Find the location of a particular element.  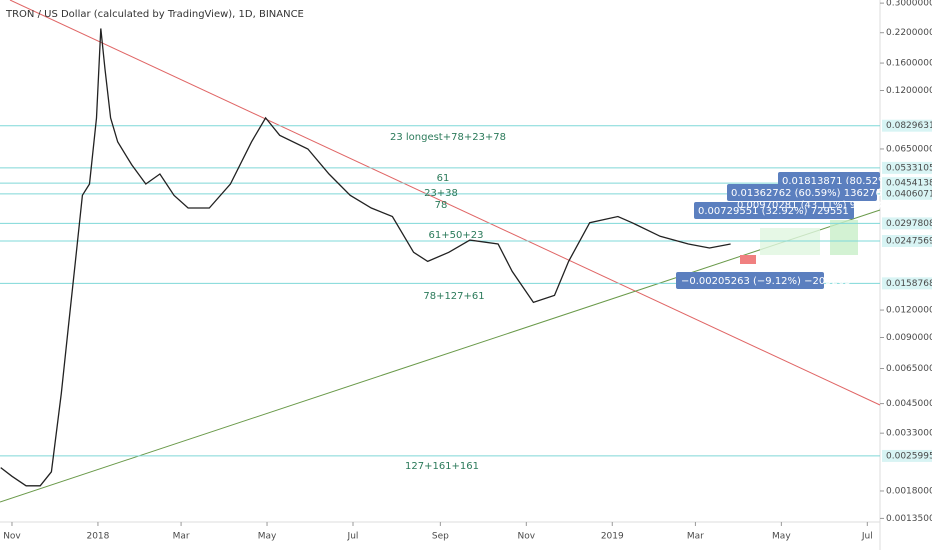

level-label: 0.00259951 is located at coordinates (909, 456).